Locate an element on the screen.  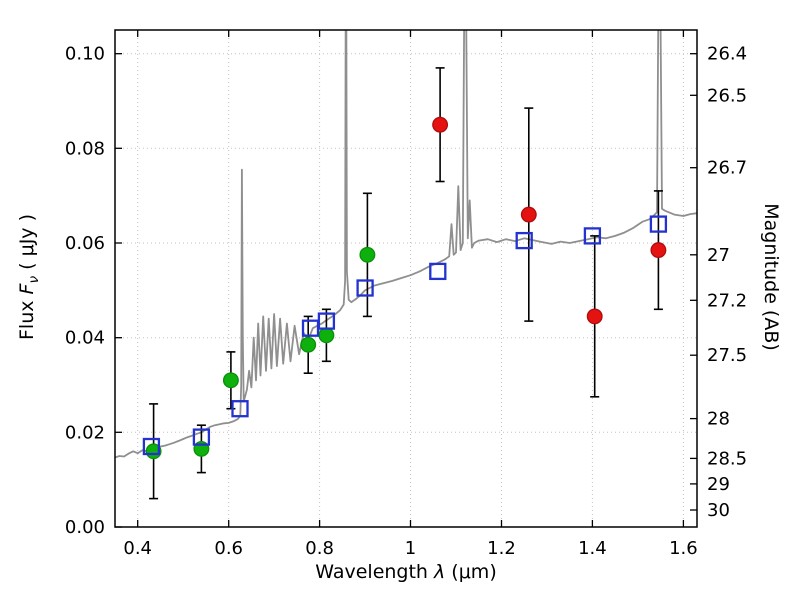
lambda-symbol: λ is located at coordinates (440, 572).